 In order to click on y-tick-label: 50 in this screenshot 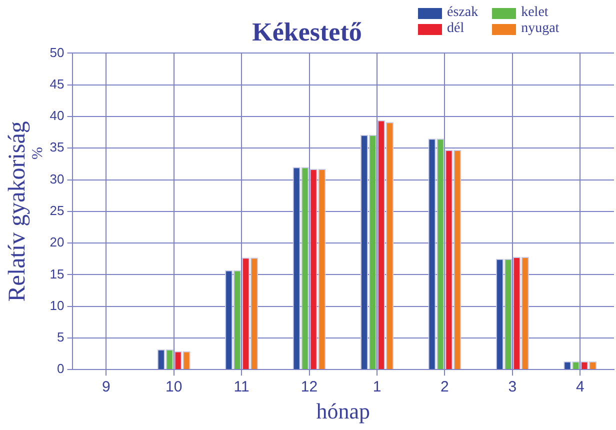, I will do `click(57, 52)`.